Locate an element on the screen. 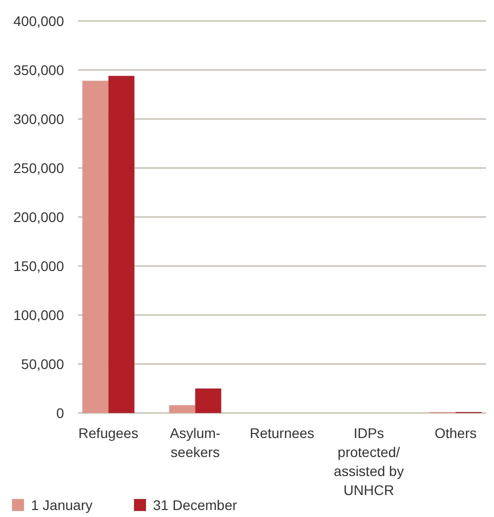 The image size is (494, 517). y-tick-label: 0 is located at coordinates (60, 412).